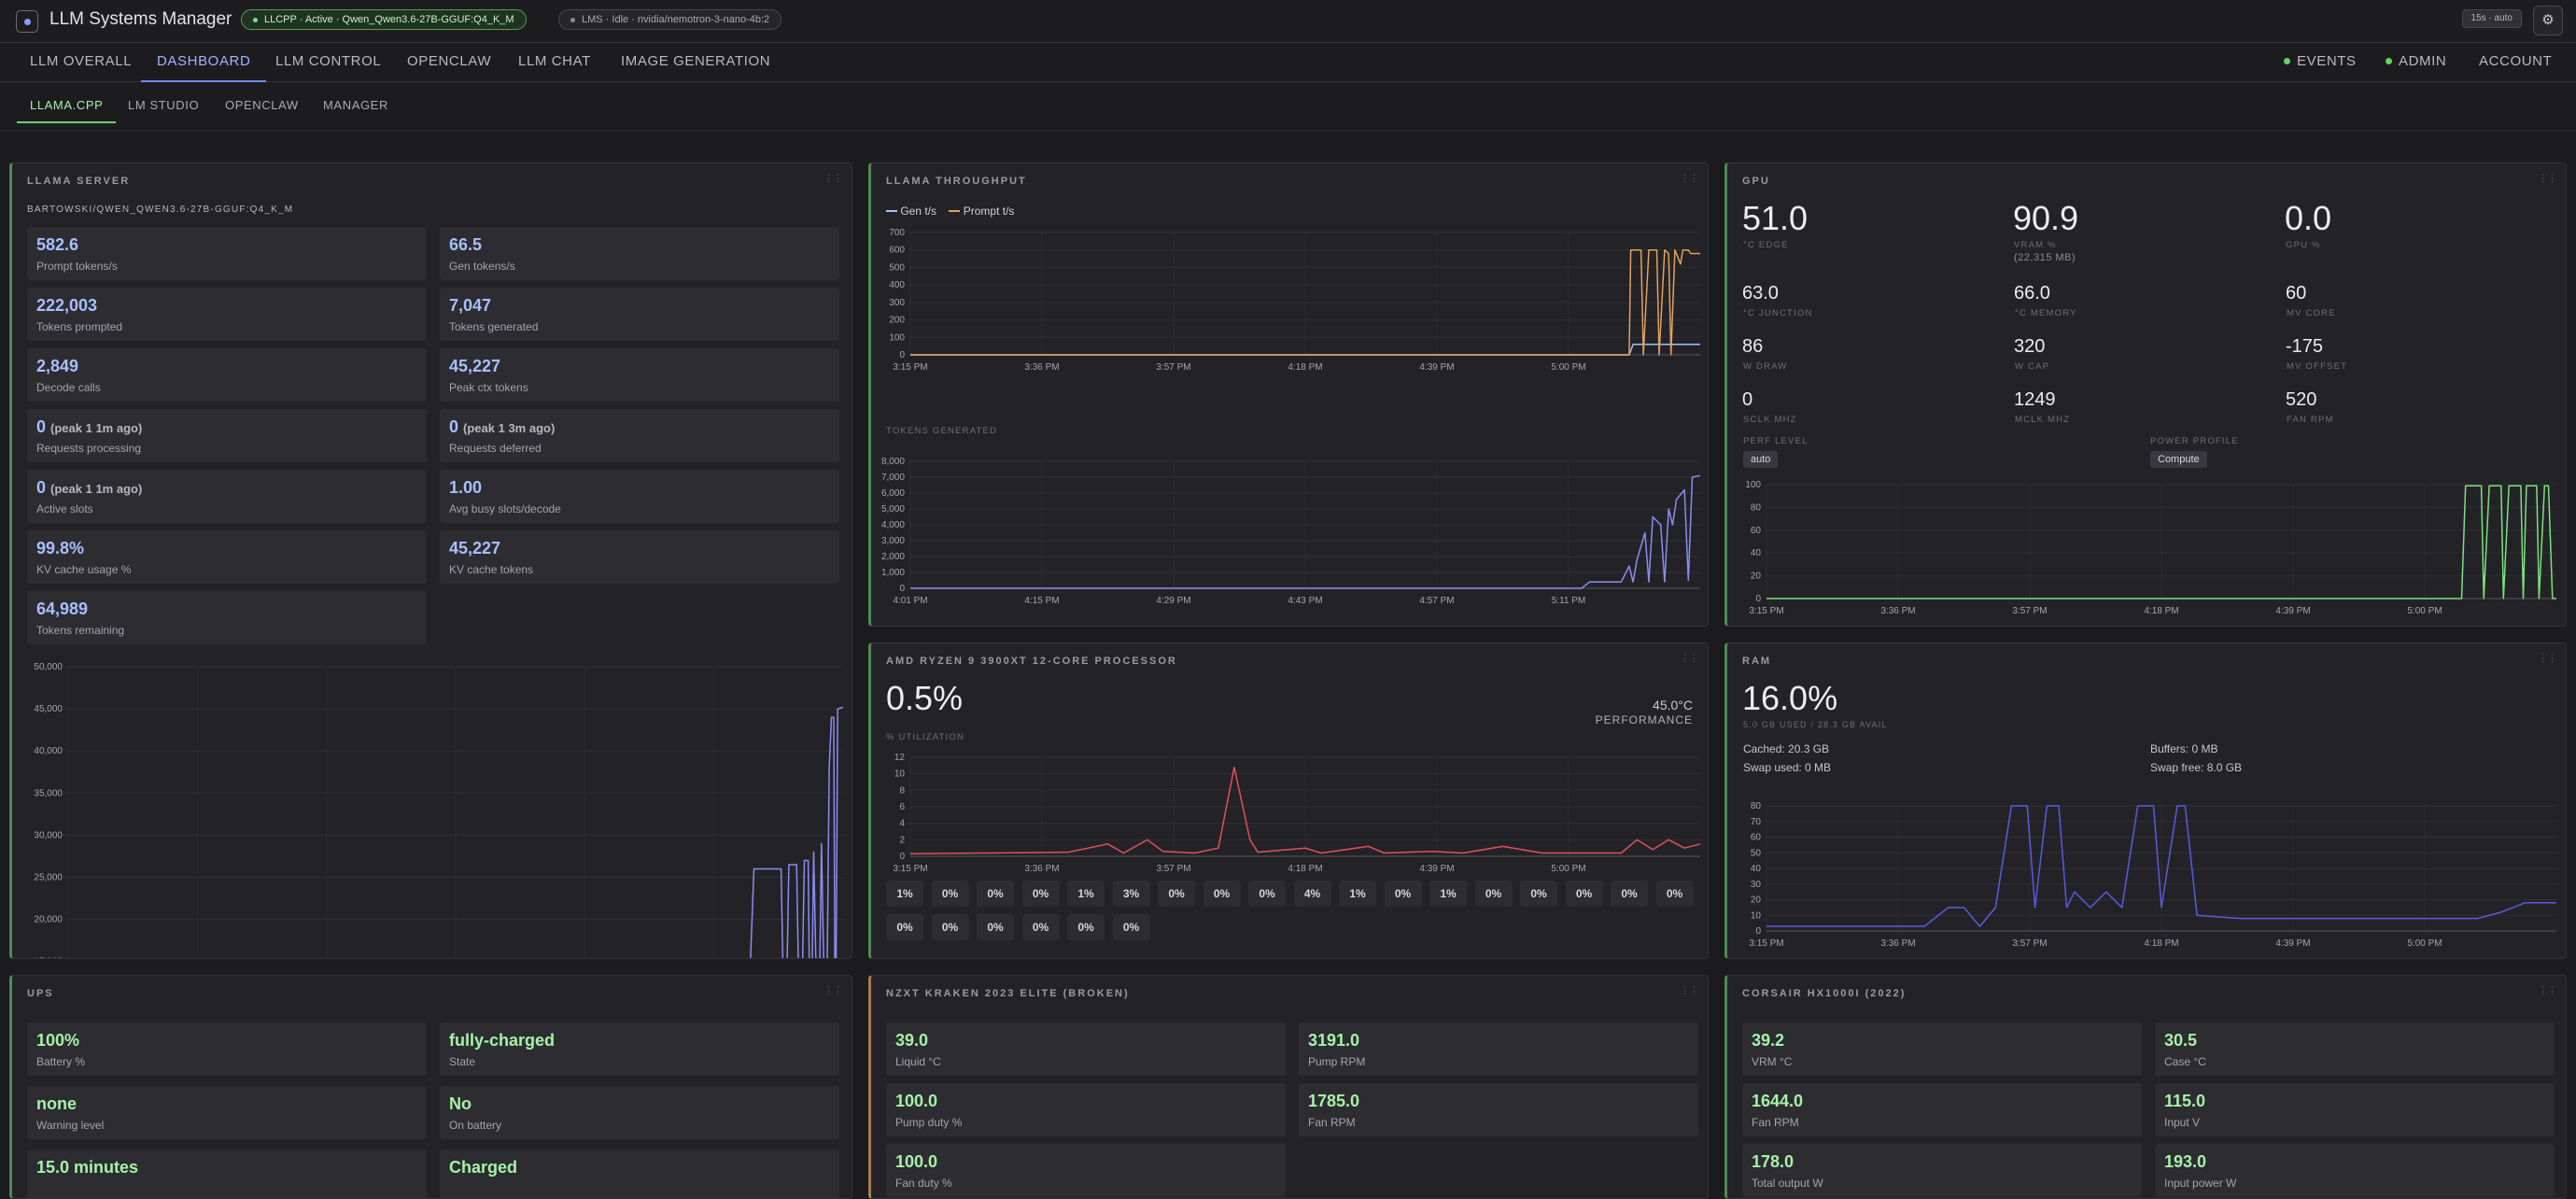  What do you see at coordinates (462, 1062) in the screenshot?
I see `stat-label: State` at bounding box center [462, 1062].